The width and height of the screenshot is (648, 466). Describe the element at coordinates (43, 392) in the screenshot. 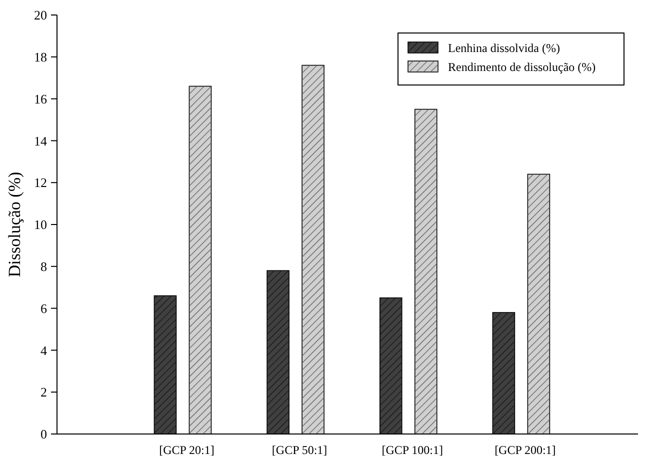

I see `y-tick-label: 2` at that location.